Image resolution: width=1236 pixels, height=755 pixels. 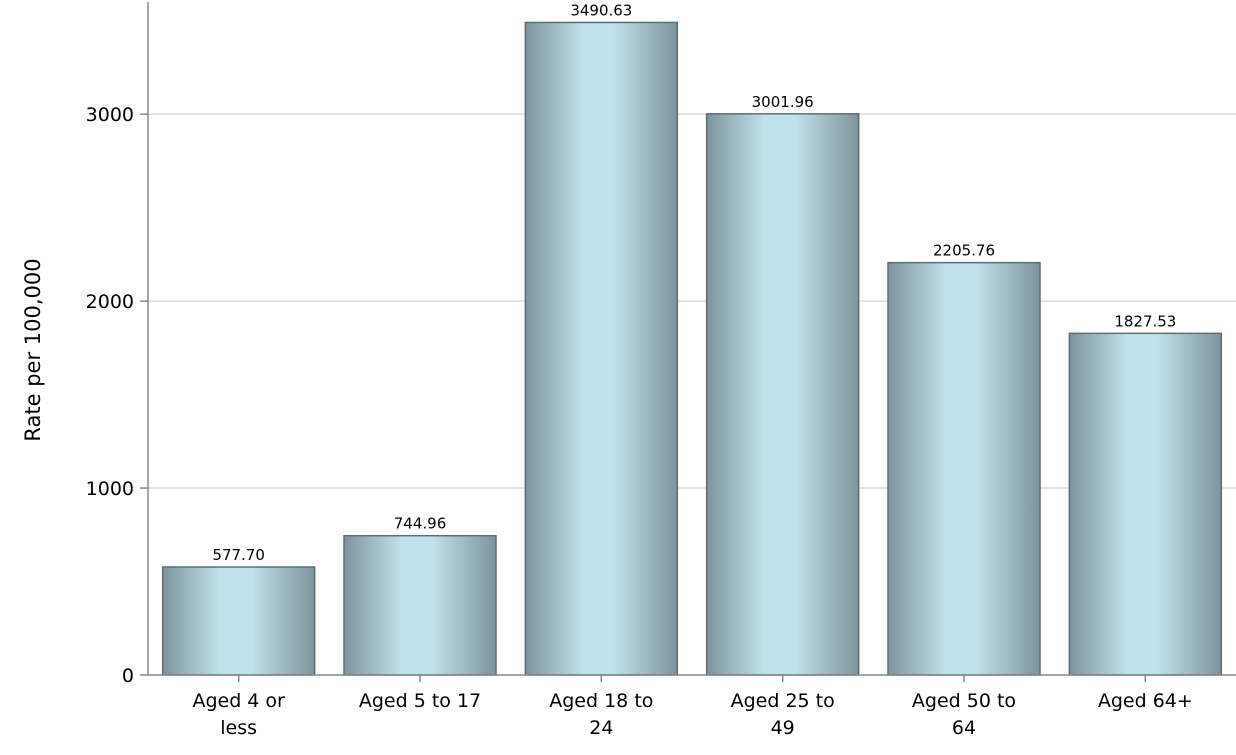 What do you see at coordinates (128, 676) in the screenshot?
I see `y-tick-label: 0` at bounding box center [128, 676].